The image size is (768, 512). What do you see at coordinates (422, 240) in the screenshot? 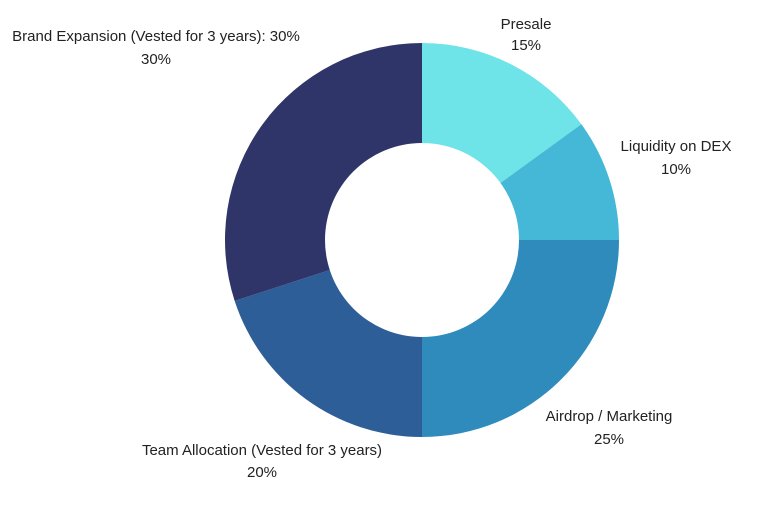
I see `donut-hole` at bounding box center [422, 240].